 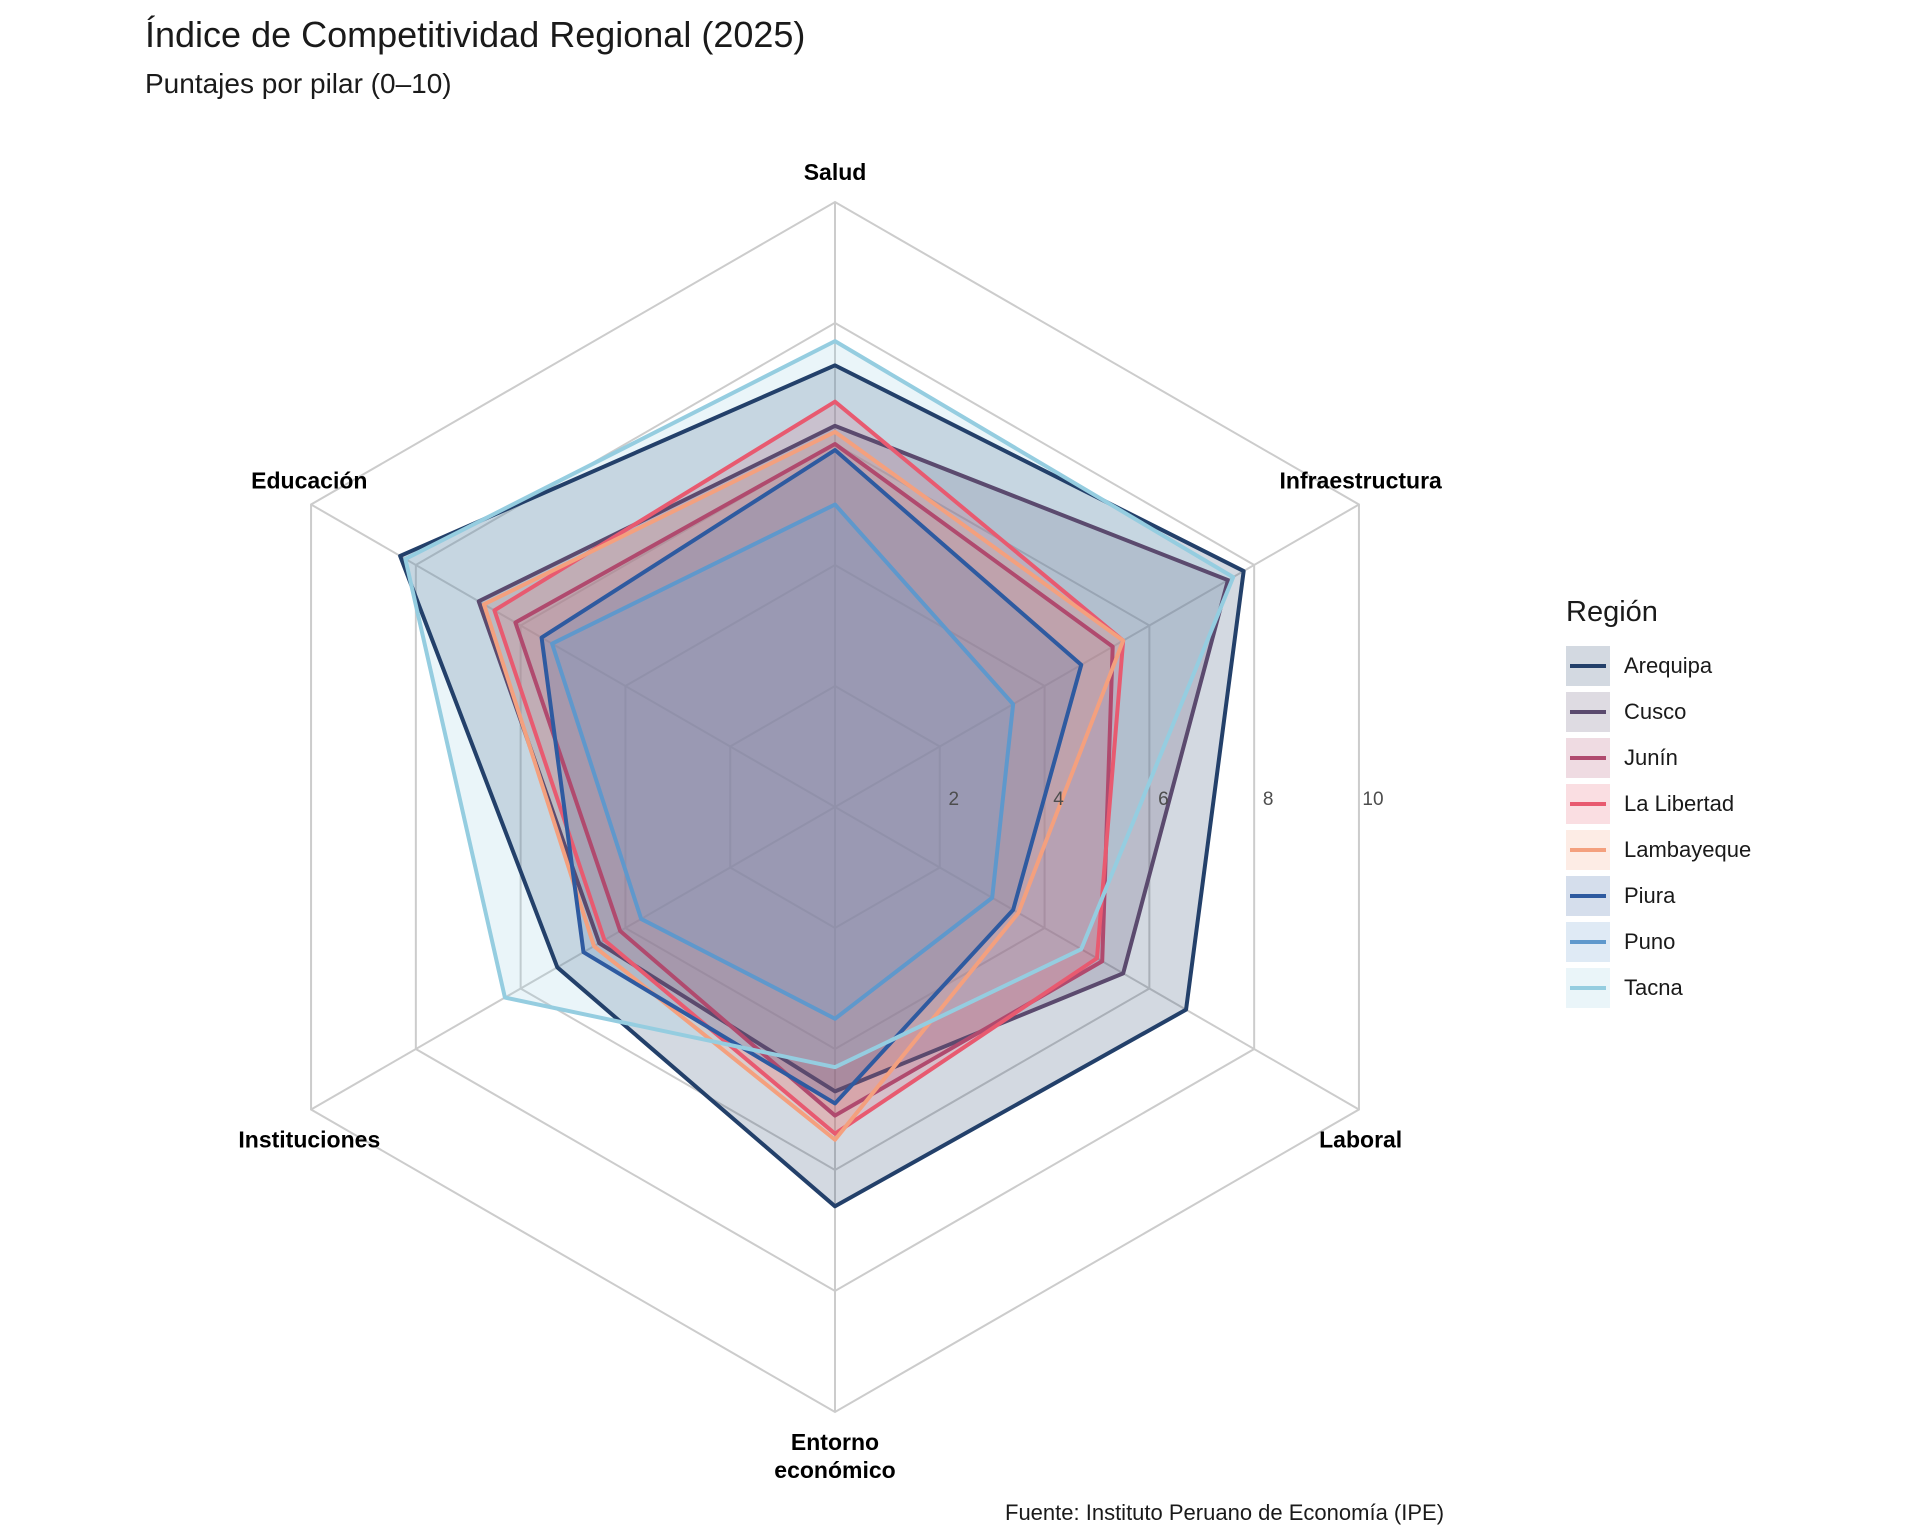 What do you see at coordinates (1372, 799) in the screenshot?
I see `radial-tick-label: 10` at bounding box center [1372, 799].